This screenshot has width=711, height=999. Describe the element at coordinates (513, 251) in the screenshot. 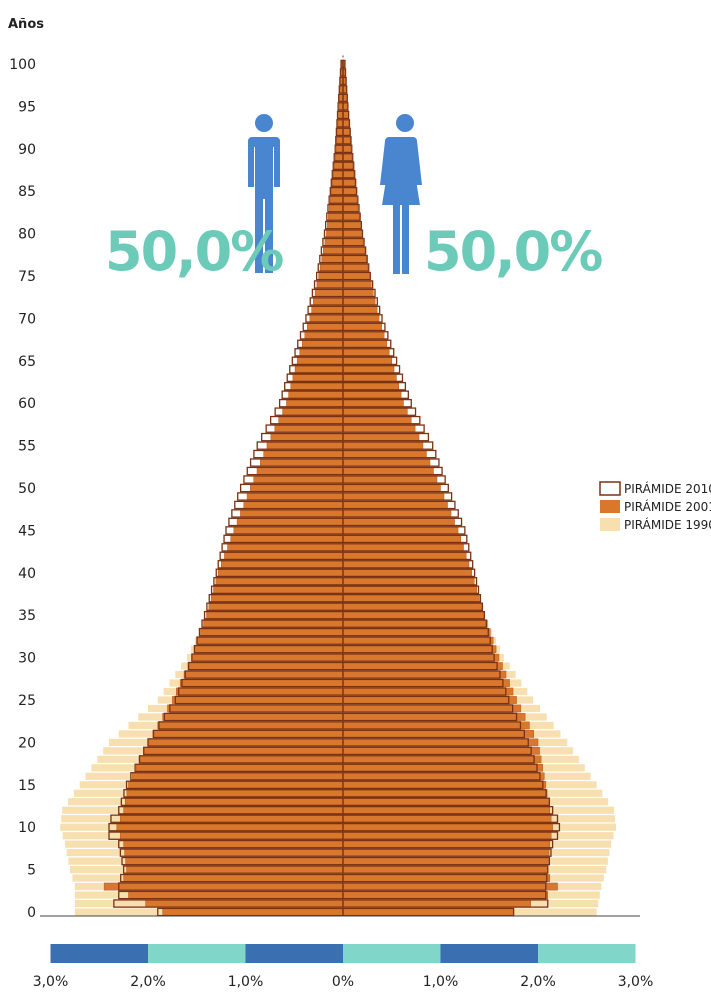

I see `female-share-label: 50,0%` at that location.